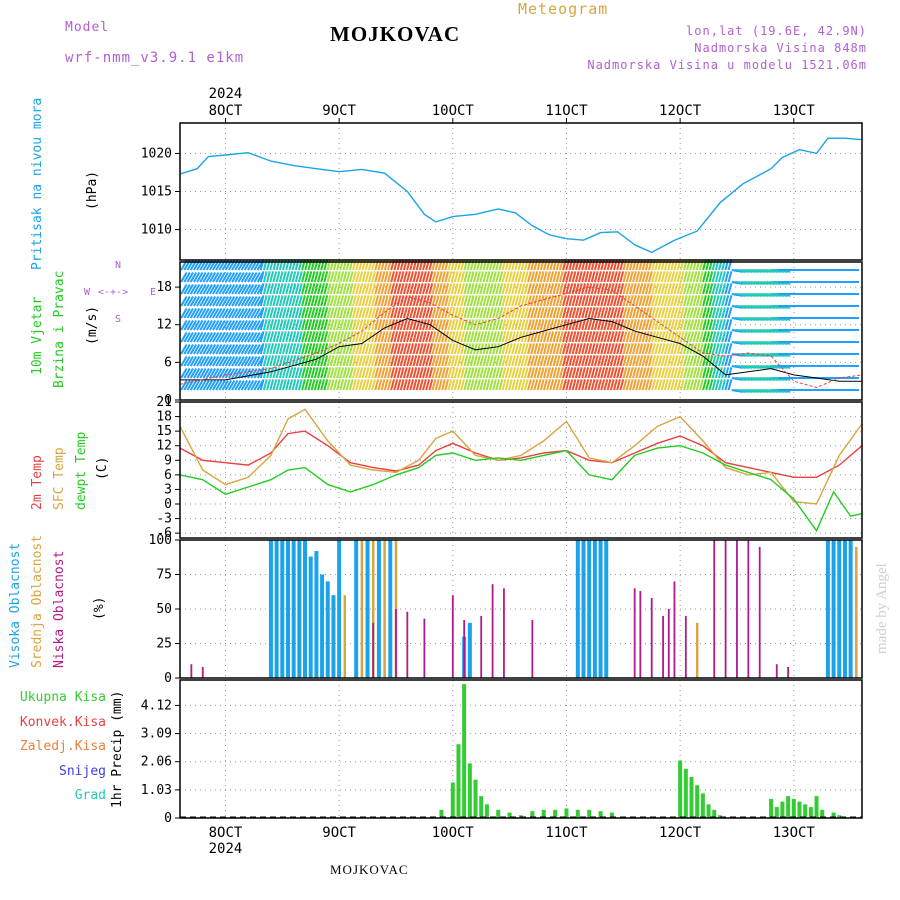  I want to click on top-date-label: 11OCT, so click(566, 111).